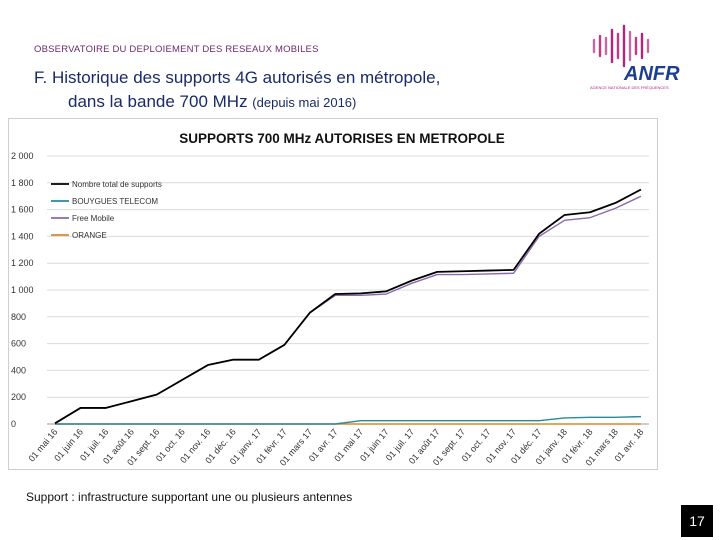  I want to click on anfr-waveform-icon, so click(621, 46).